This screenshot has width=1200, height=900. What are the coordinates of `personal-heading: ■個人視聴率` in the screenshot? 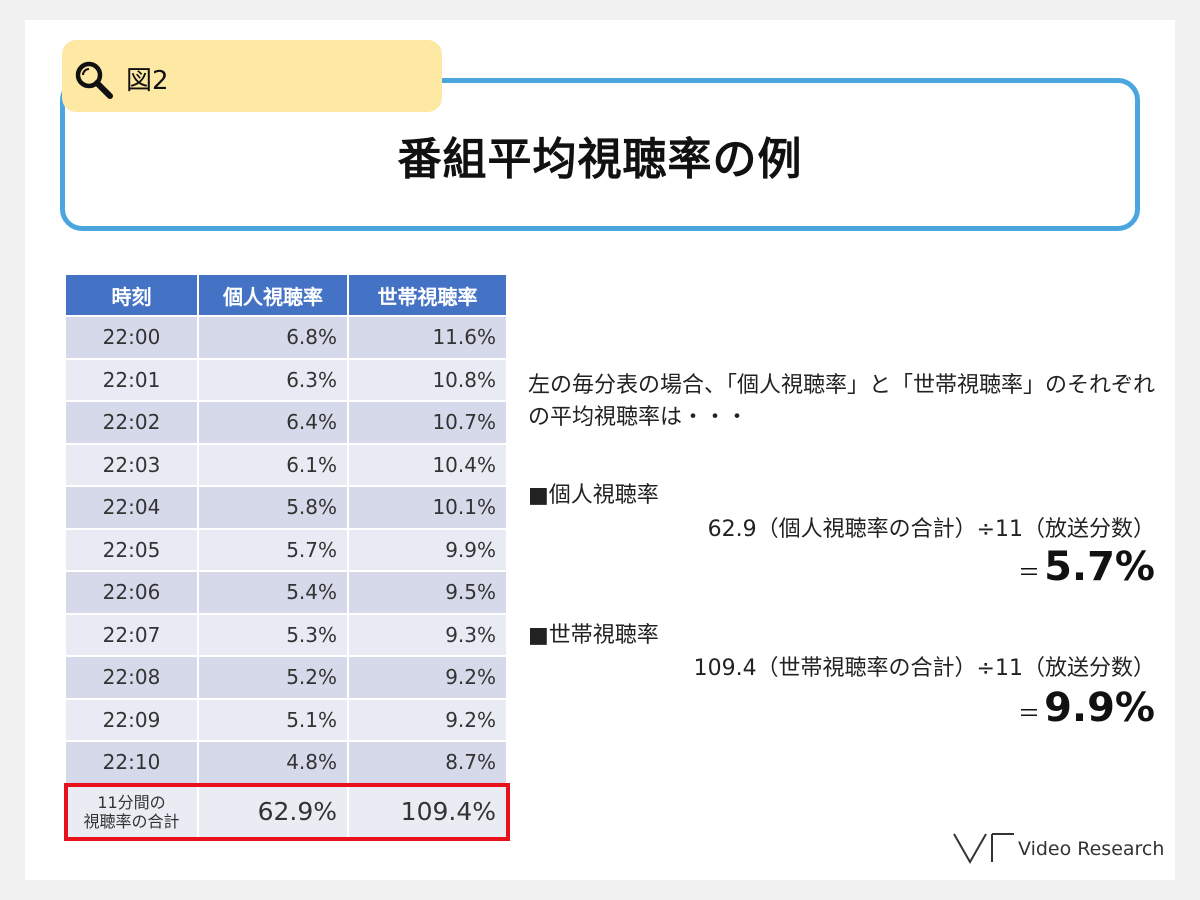 It's located at (593, 495).